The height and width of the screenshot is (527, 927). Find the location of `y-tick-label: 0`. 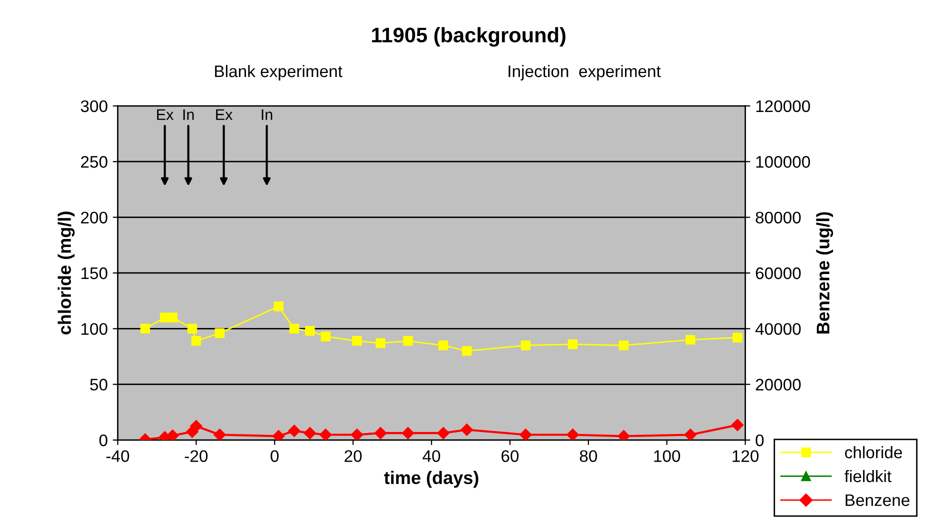

y-tick-label: 0 is located at coordinates (103, 440).